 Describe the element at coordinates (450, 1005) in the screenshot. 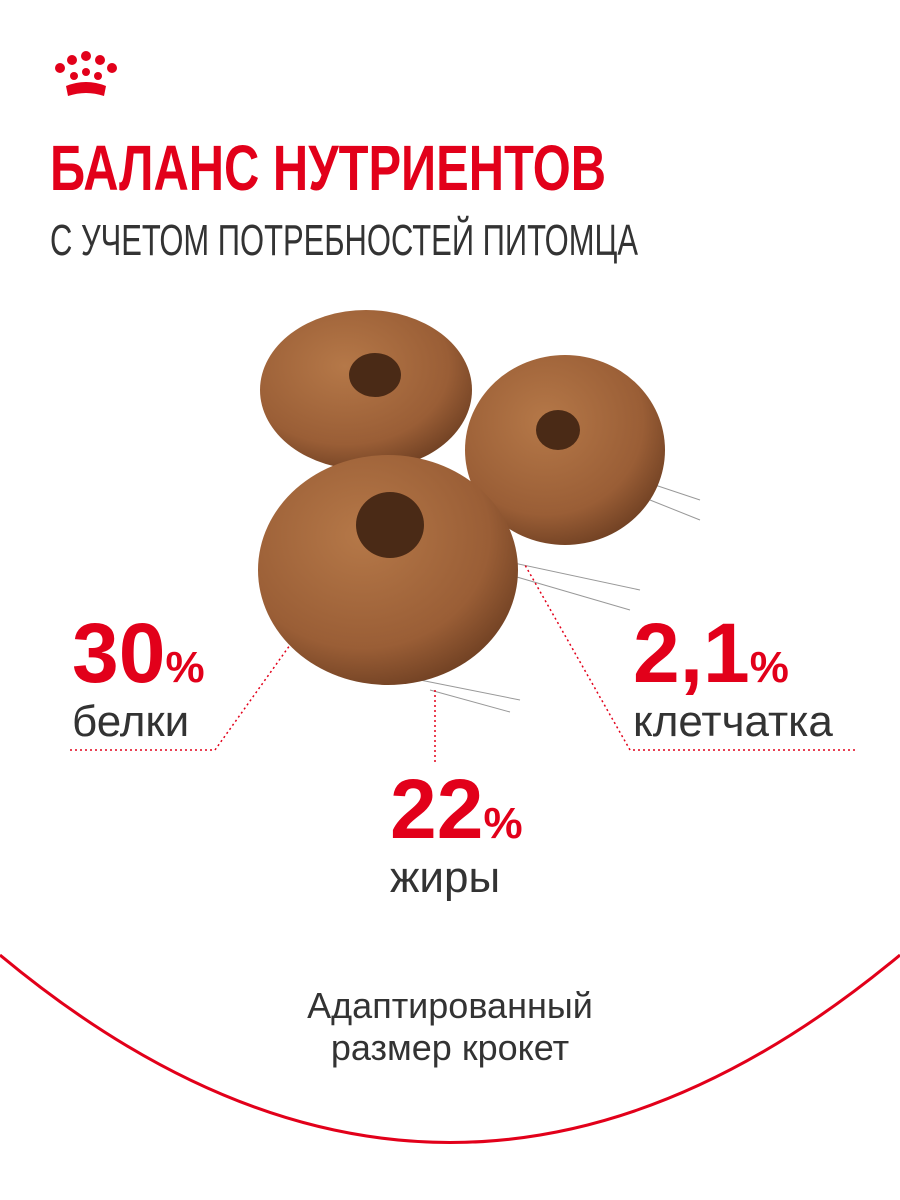

I see `footer-line: Адаптированный` at that location.